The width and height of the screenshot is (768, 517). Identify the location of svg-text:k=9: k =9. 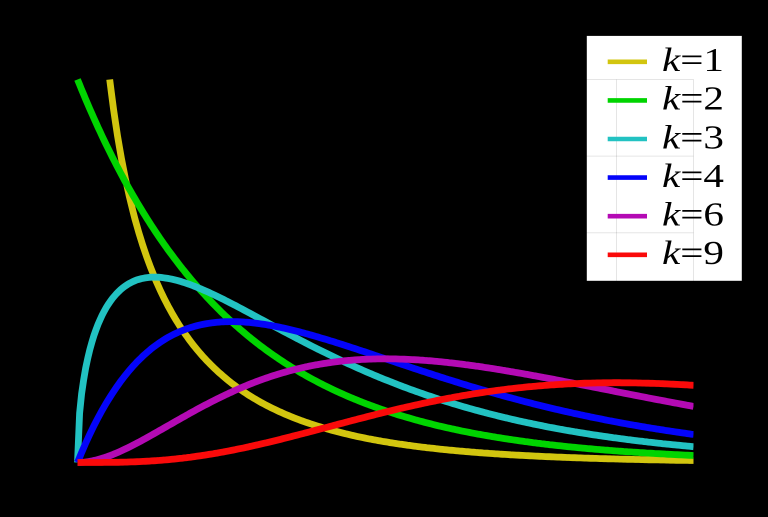
(693, 253).